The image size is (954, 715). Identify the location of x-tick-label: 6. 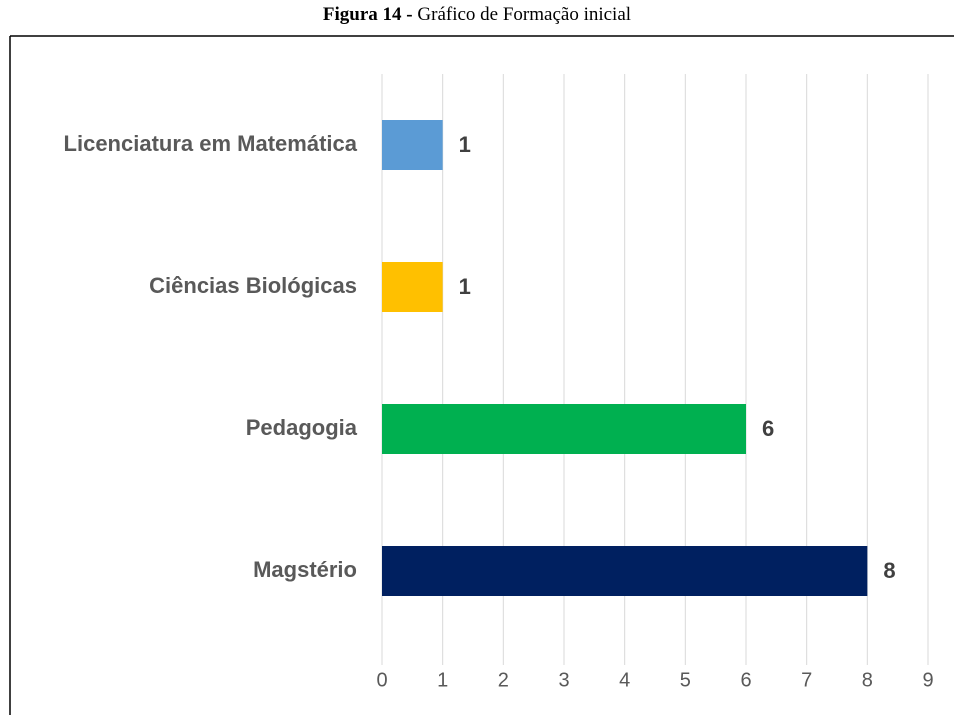
(745, 680).